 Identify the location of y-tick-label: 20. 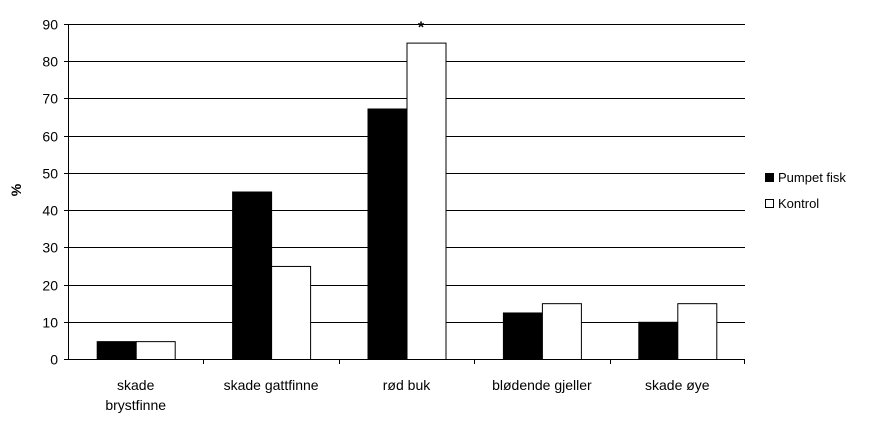
(50, 286).